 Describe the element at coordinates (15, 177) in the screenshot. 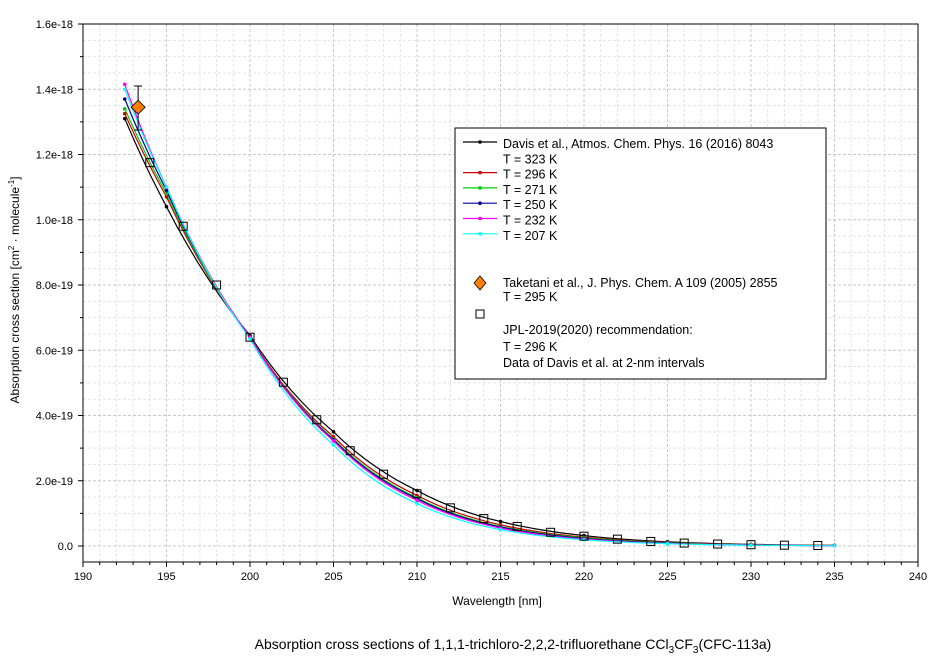

I see `y-axis-label-suffix: ]` at that location.